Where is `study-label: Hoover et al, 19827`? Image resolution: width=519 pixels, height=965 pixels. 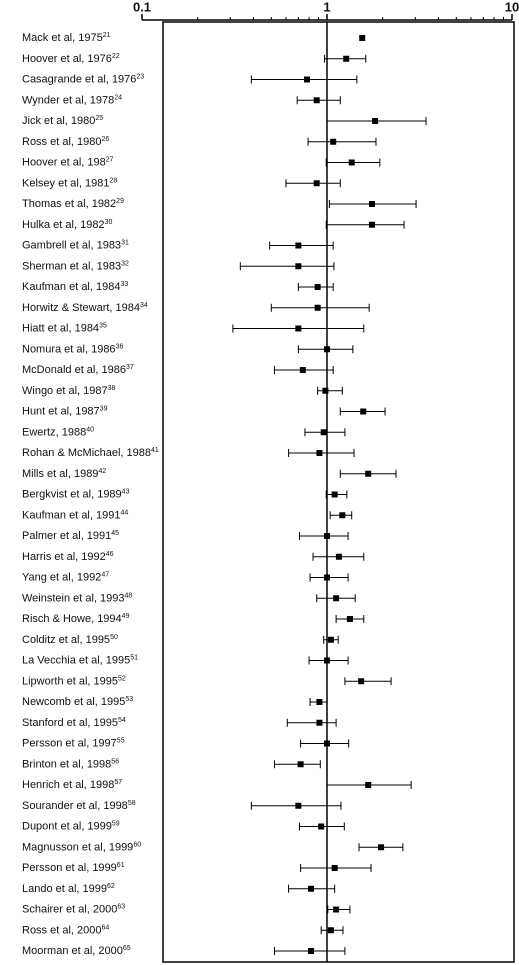 study-label: Hoover et al, 19827 is located at coordinates (68, 162).